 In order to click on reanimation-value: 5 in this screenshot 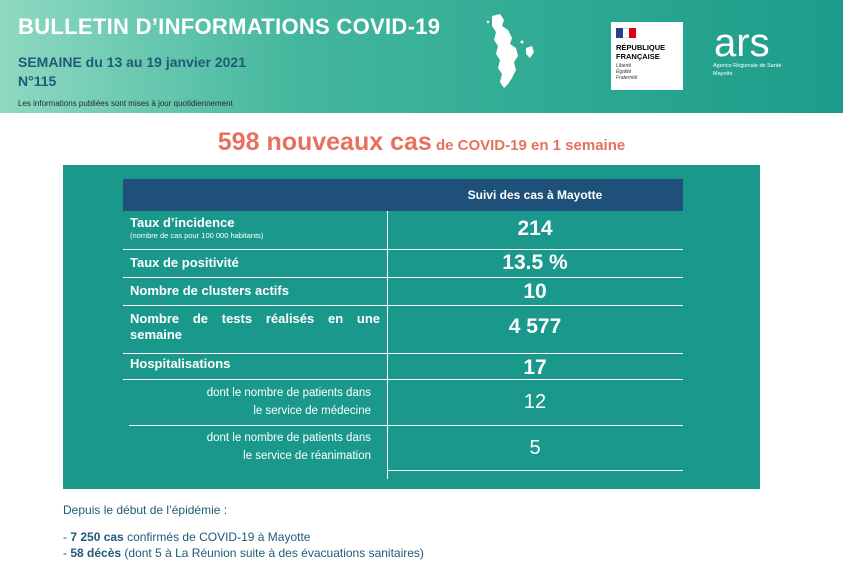, I will do `click(535, 448)`.